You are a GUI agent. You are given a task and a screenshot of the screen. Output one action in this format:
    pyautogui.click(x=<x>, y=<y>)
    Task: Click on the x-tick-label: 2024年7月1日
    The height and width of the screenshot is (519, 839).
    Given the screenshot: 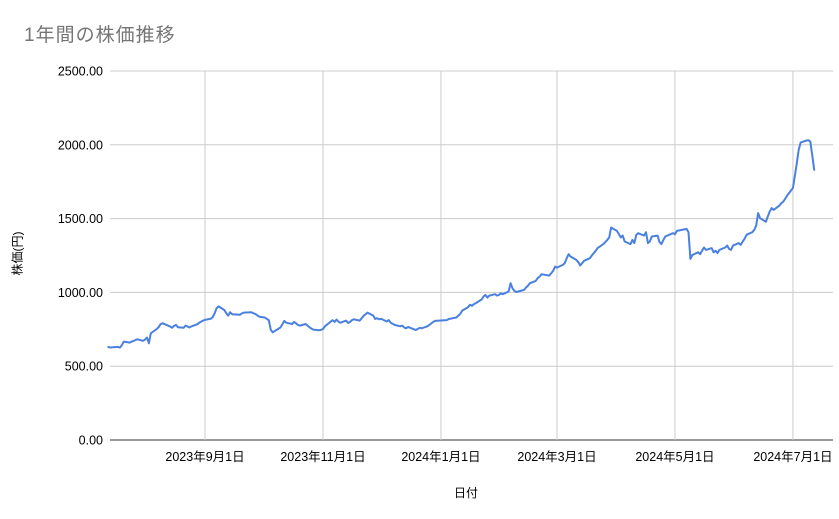 What is the action you would take?
    pyautogui.click(x=792, y=457)
    